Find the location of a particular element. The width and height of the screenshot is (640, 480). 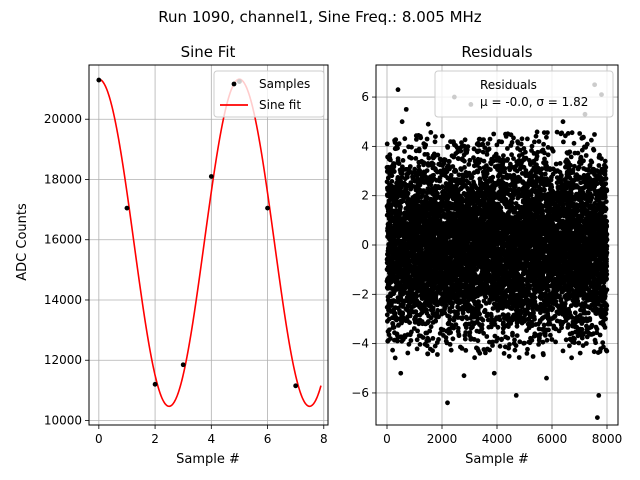

y-tick-label: −2 is located at coordinates (360, 294).